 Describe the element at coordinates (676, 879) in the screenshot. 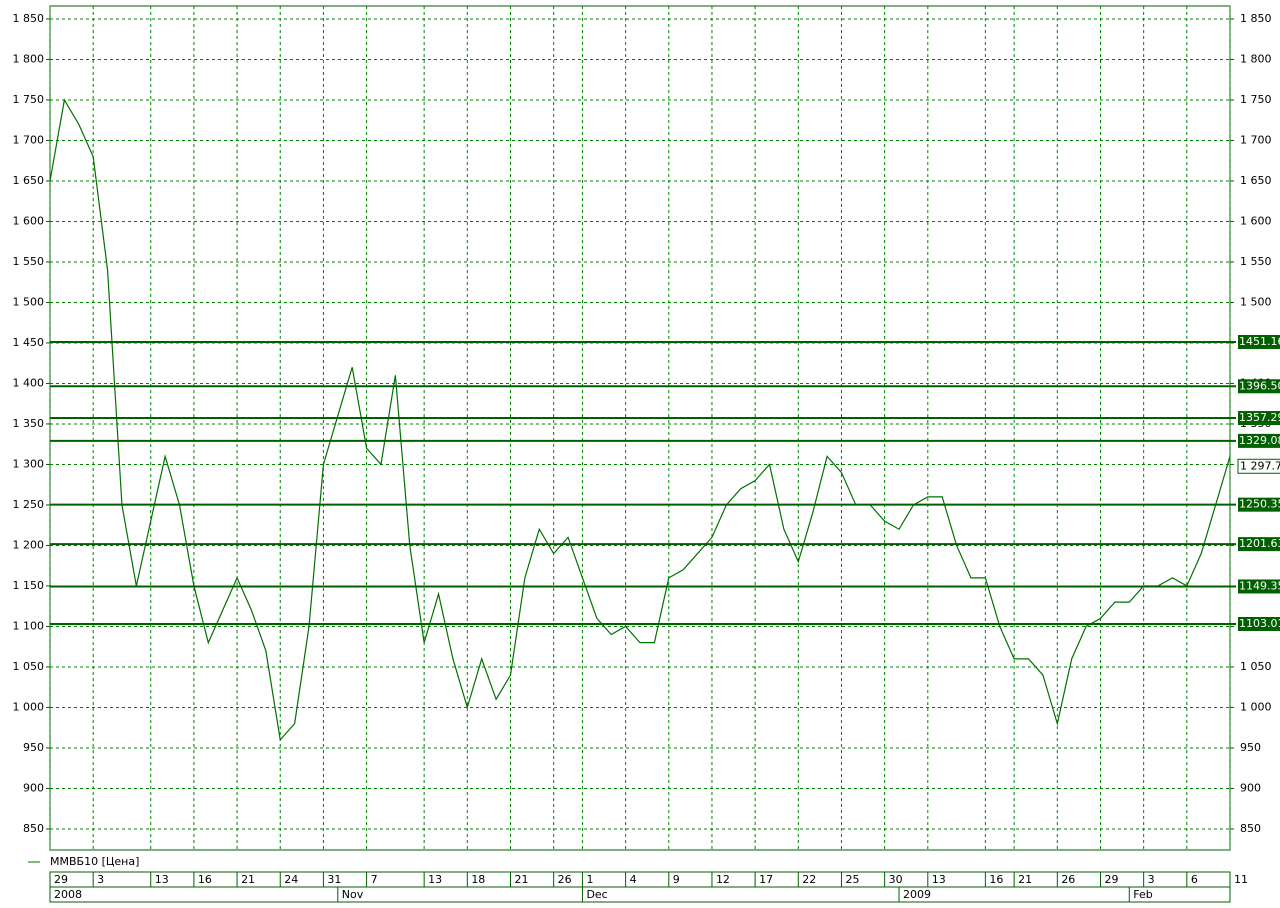

I see `x-tick-label: 9` at that location.